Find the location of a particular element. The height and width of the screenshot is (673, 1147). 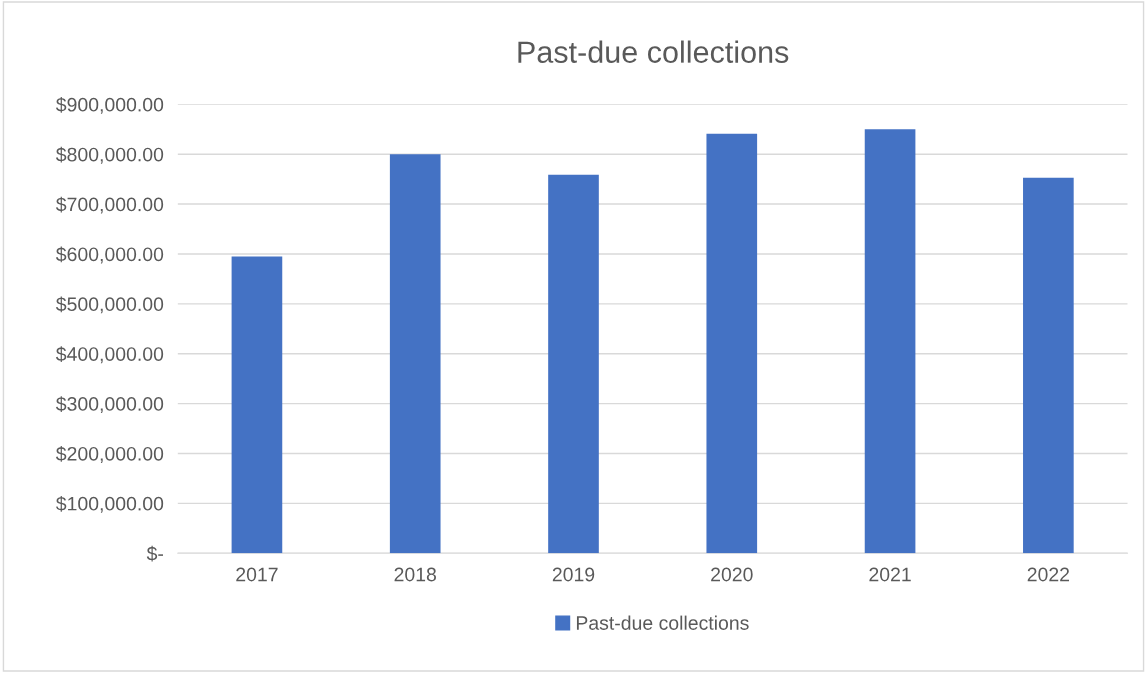

y-tick-label: $- is located at coordinates (155, 553).